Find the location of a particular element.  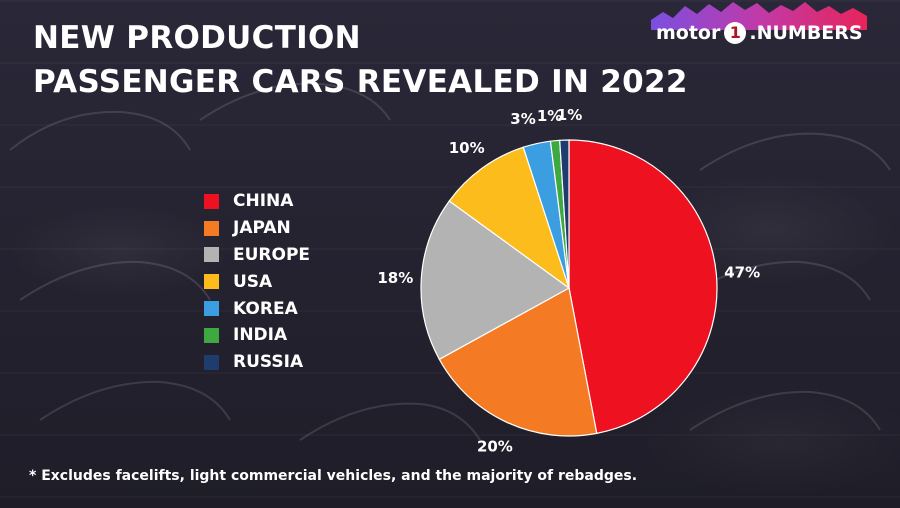

legend-swatch-korea is located at coordinates (211, 309).